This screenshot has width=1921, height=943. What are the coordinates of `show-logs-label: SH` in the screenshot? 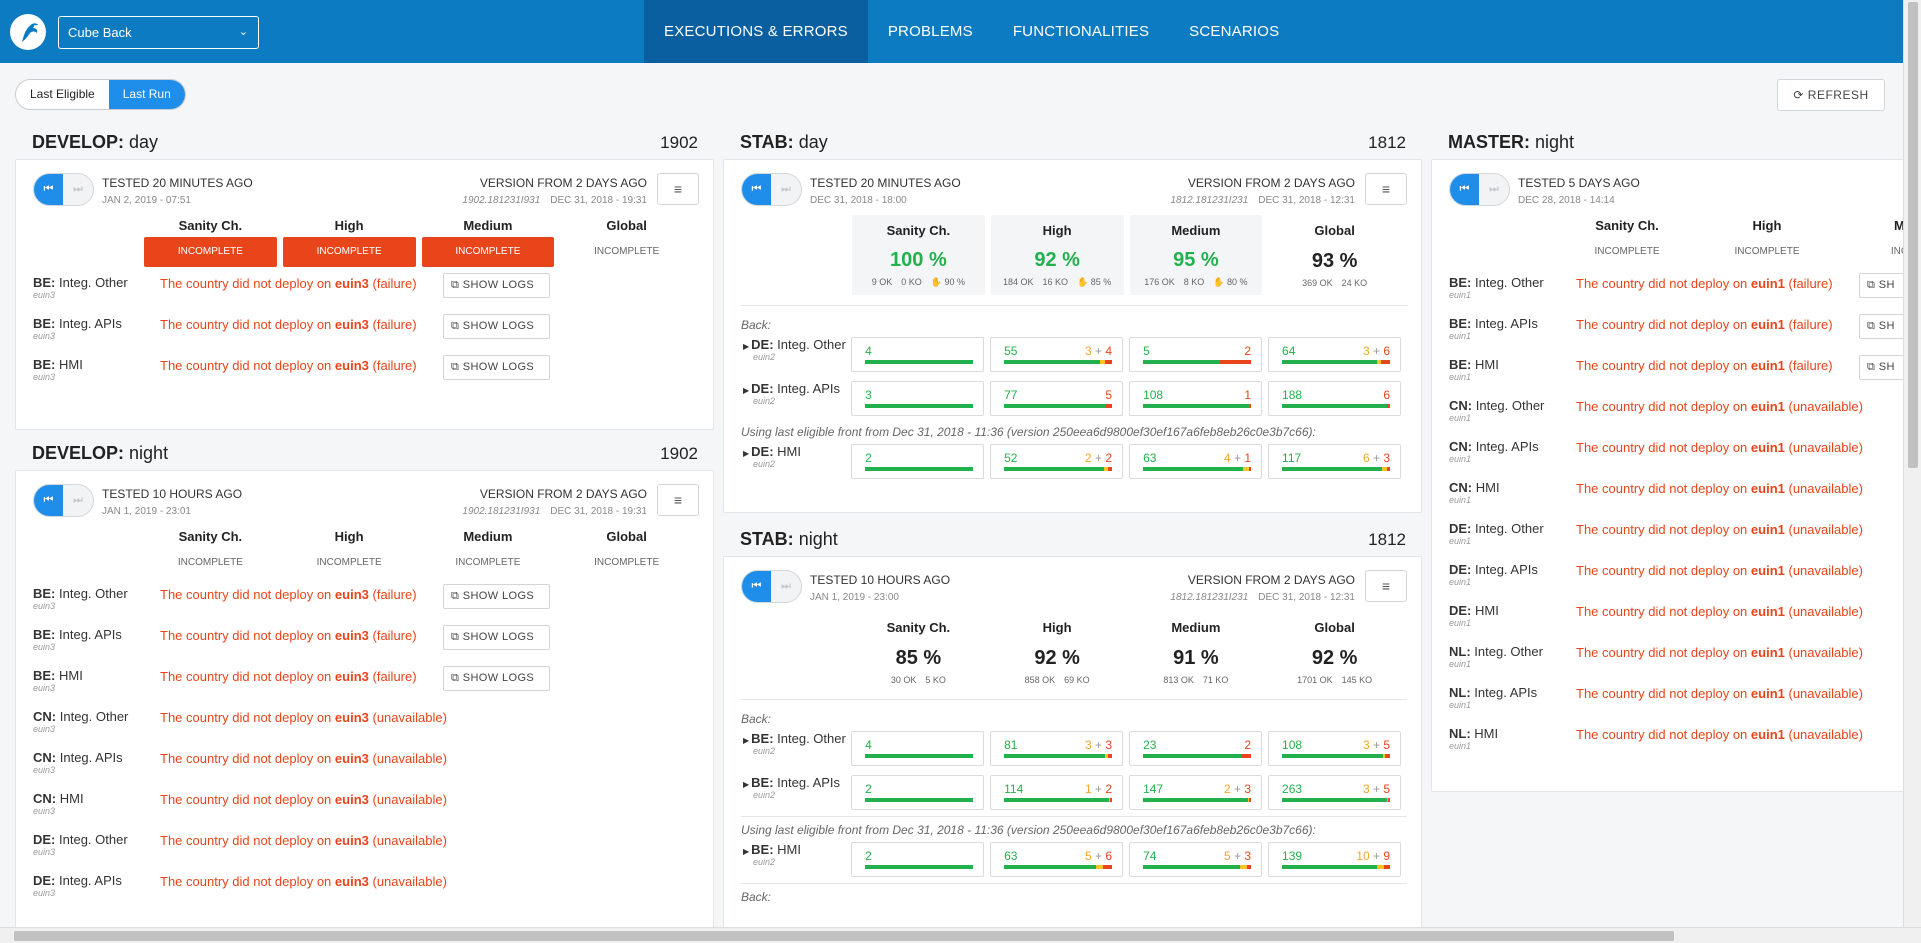 It's located at (1886, 285).